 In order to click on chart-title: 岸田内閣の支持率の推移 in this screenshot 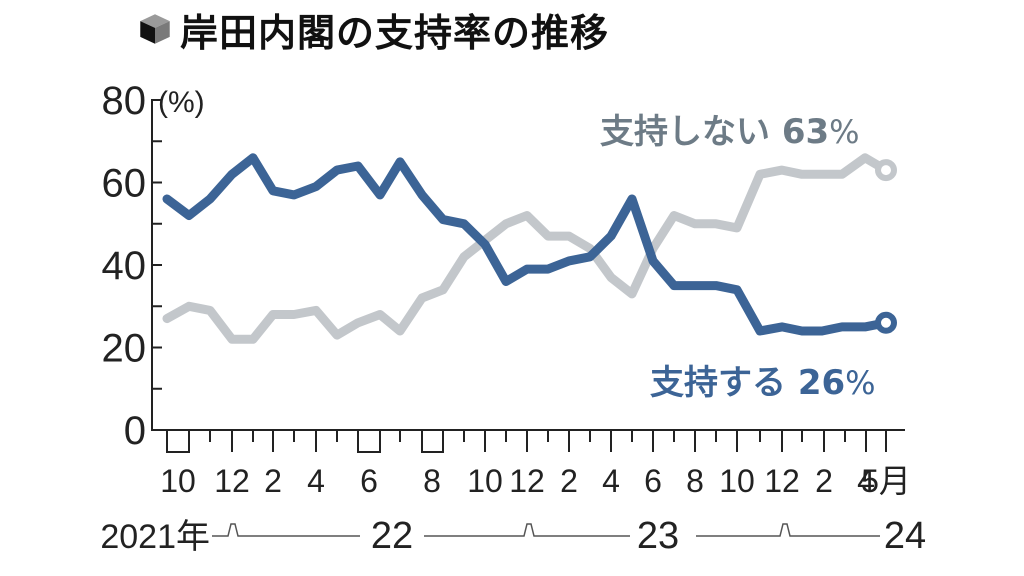, I will do `click(374, 29)`.